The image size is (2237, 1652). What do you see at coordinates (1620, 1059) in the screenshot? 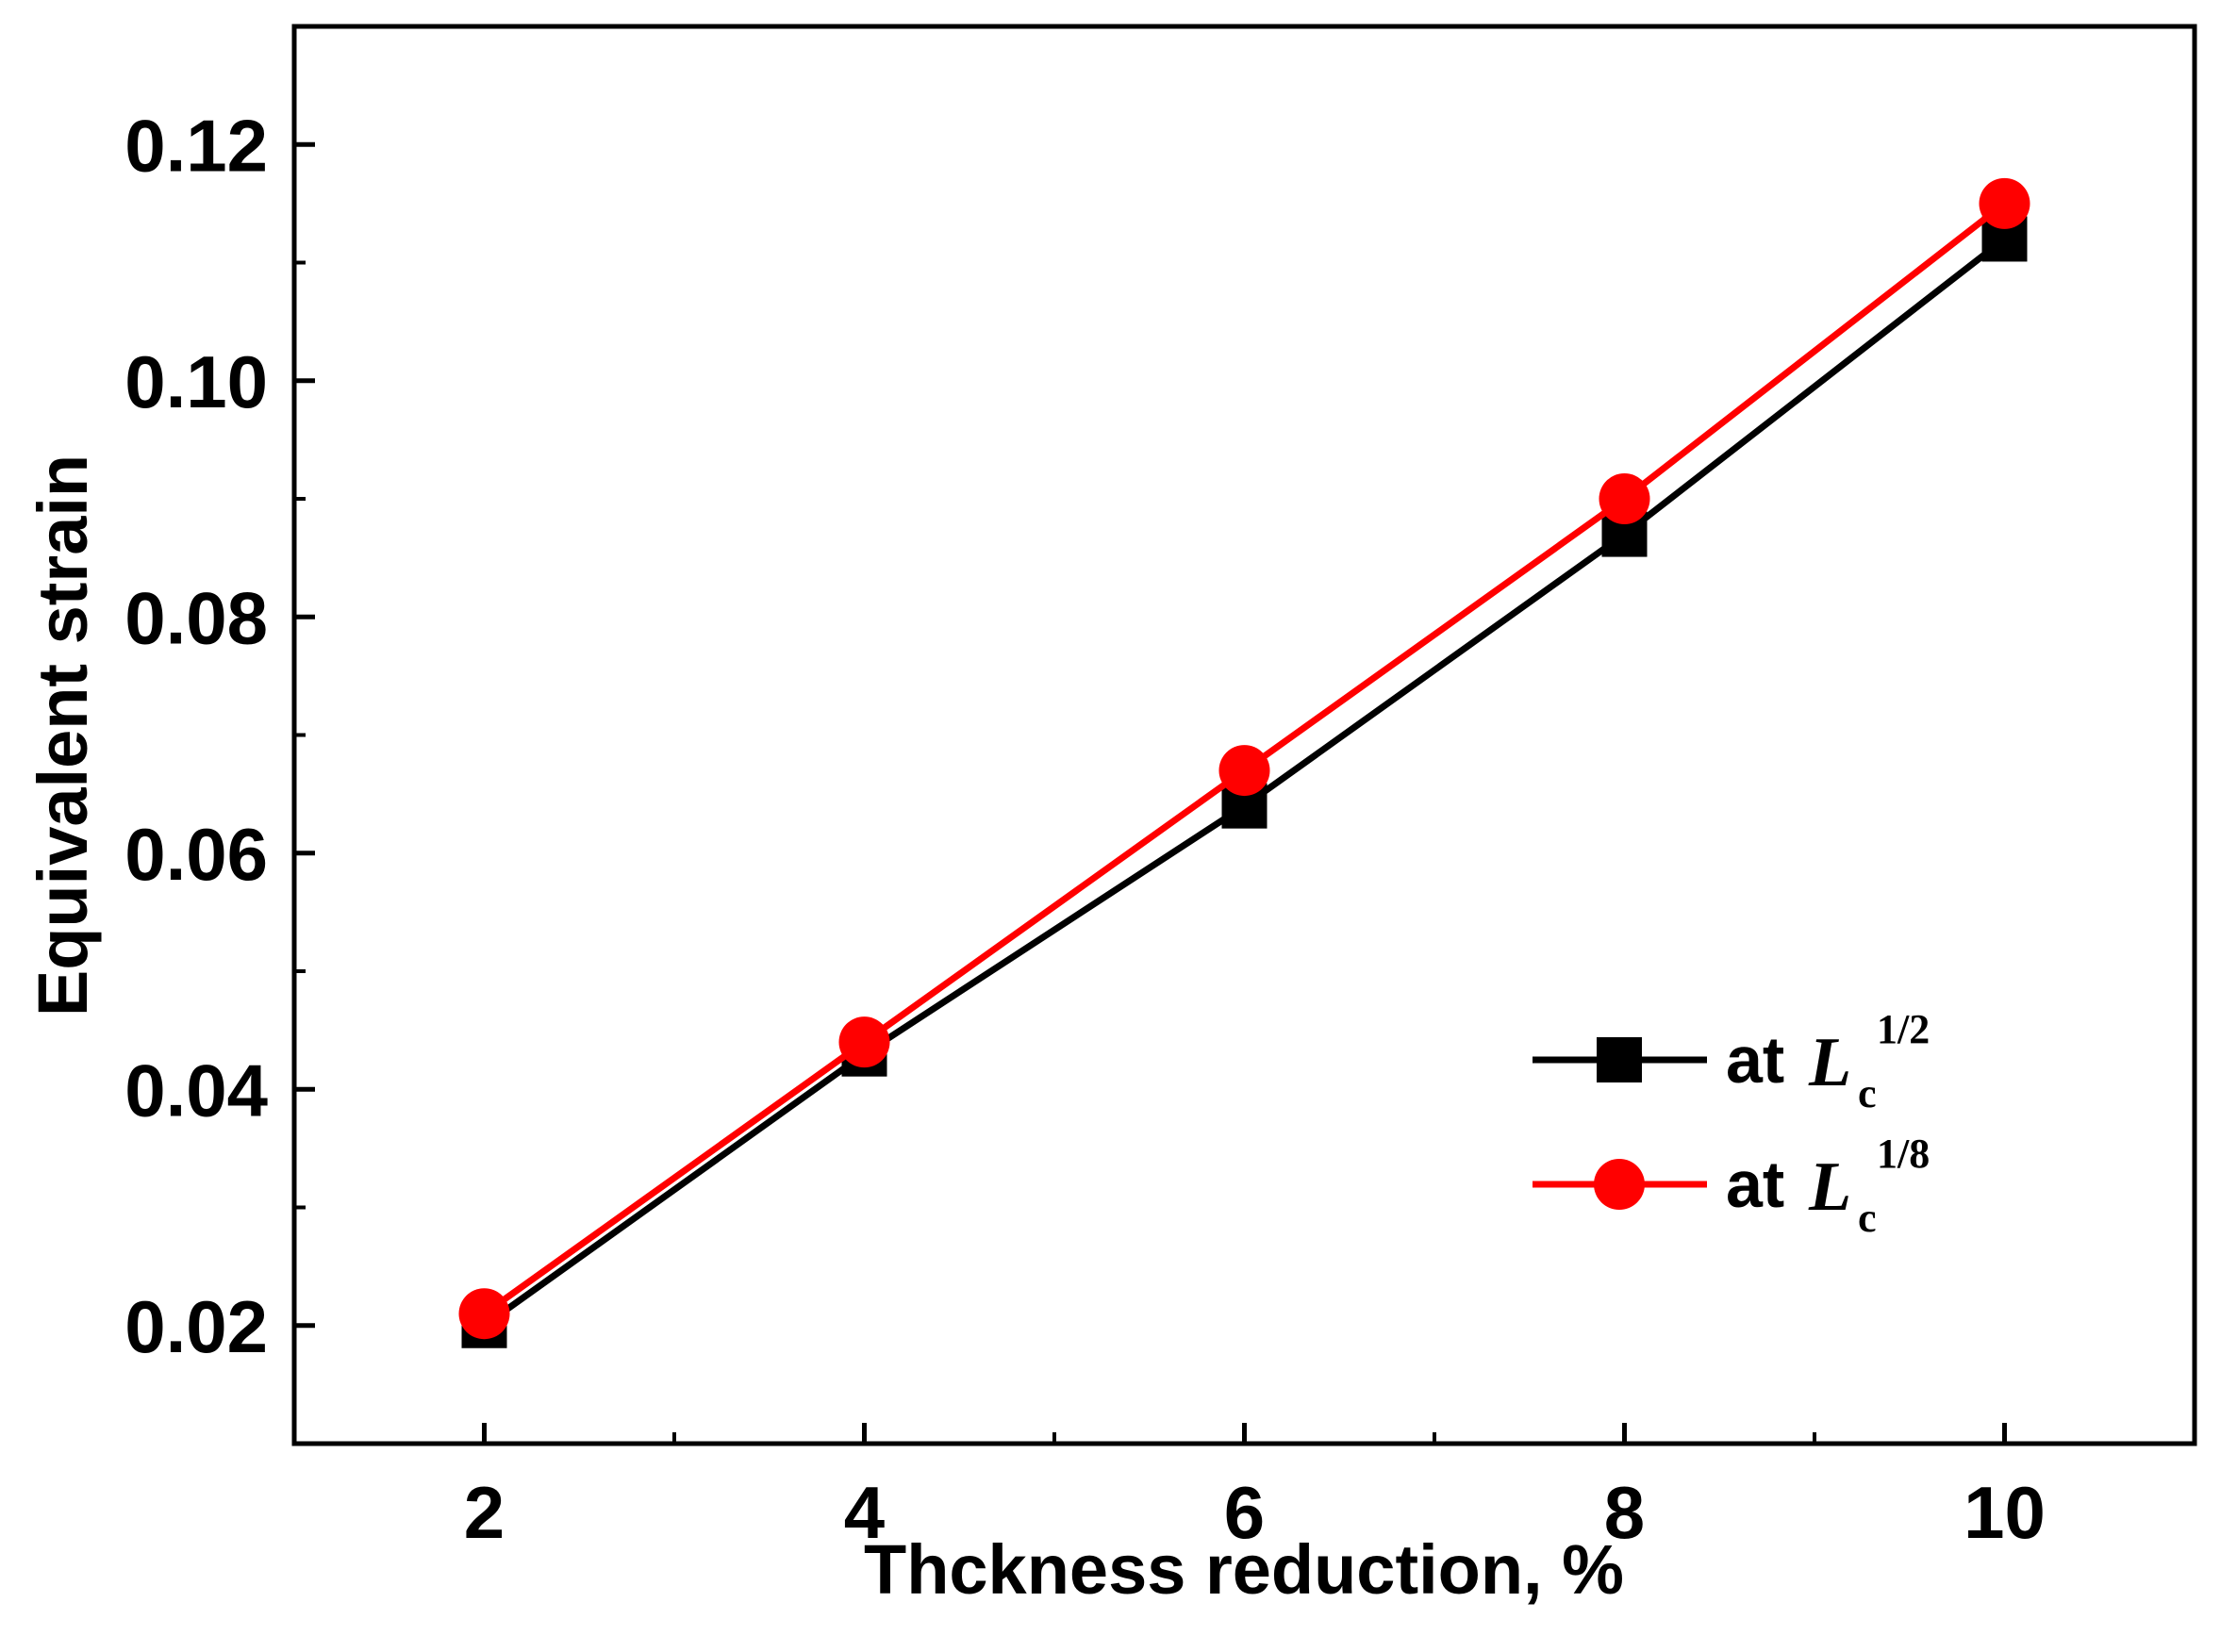
I see `legend-marker-square` at bounding box center [1620, 1059].